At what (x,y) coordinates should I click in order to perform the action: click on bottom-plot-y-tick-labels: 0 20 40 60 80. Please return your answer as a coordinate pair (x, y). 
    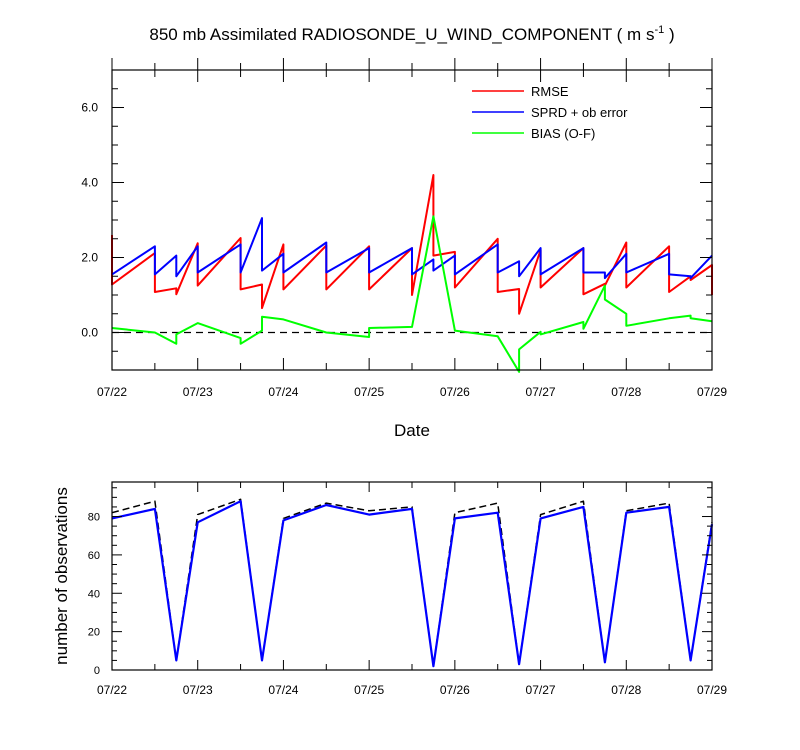
    Looking at the image, I should click on (94, 594).